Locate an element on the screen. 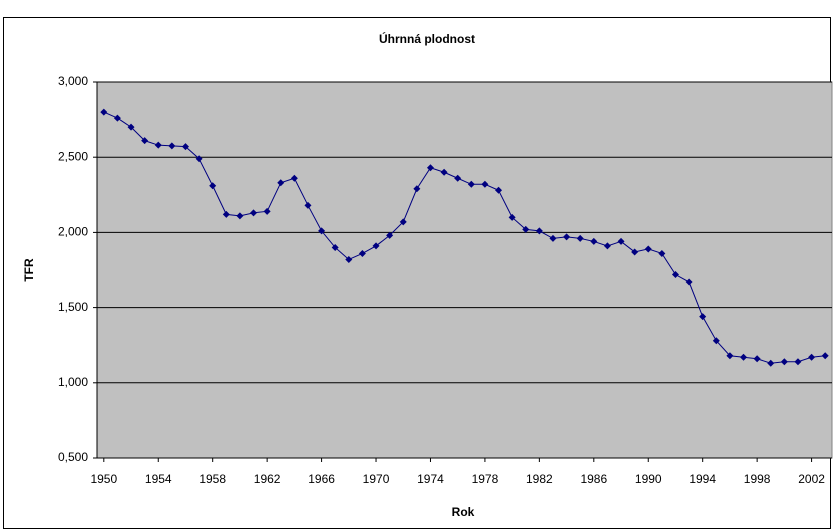 The width and height of the screenshot is (834, 530). x-tick-label: 1990 is located at coordinates (648, 479).